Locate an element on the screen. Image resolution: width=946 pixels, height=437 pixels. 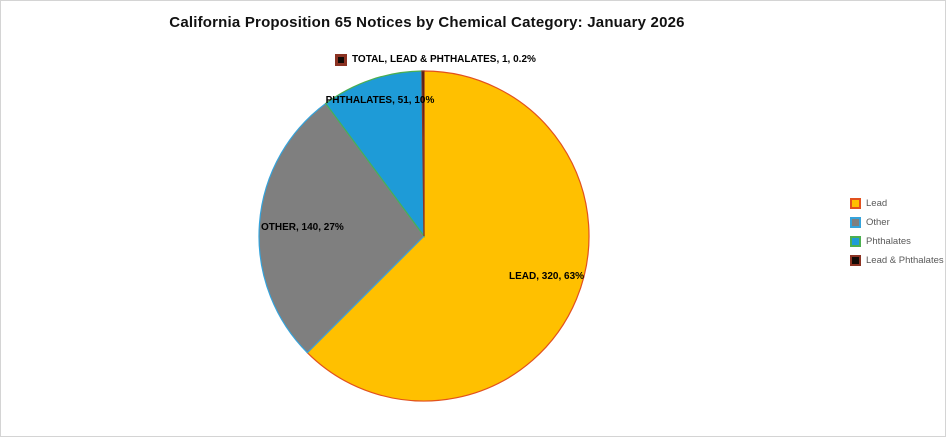
pie-slice-lead-phthalates is located at coordinates (423, 153).